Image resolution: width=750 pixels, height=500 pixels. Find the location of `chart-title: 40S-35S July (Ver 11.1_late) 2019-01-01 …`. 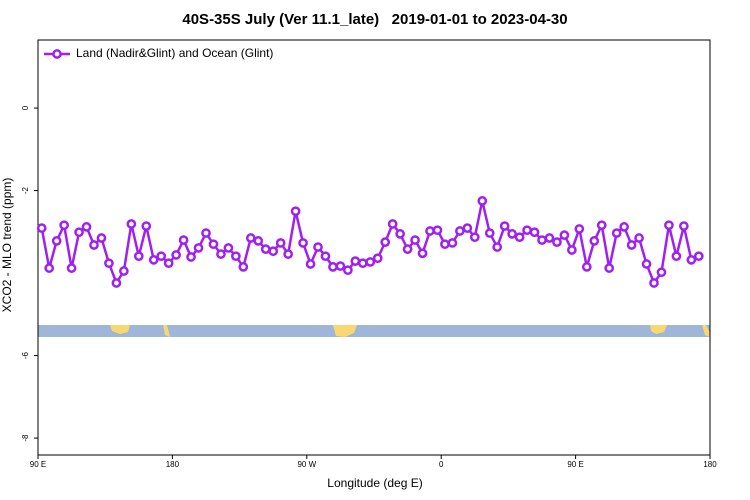

chart-title: 40S-35S July (Ver 11.1_late) 2019-01-01 … is located at coordinates (374, 19).